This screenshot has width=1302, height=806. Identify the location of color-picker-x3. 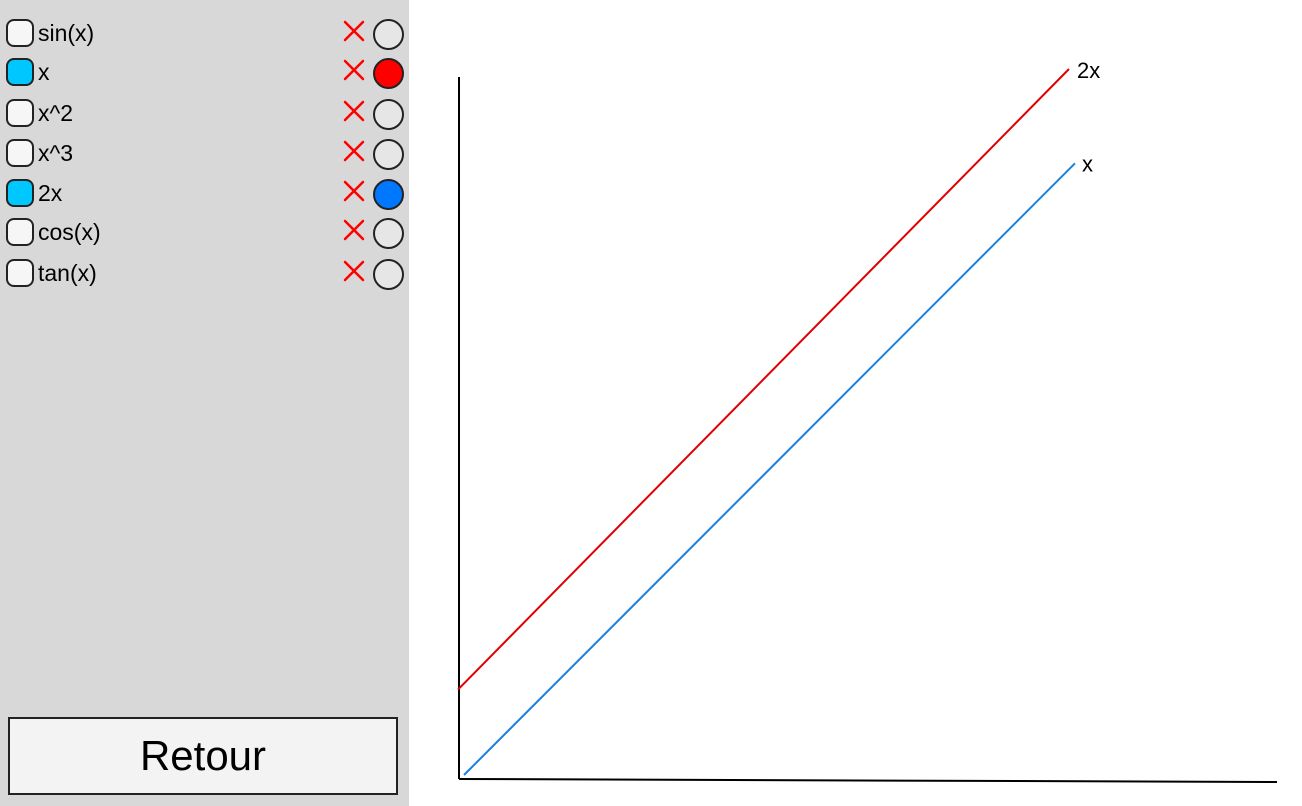
(388, 154).